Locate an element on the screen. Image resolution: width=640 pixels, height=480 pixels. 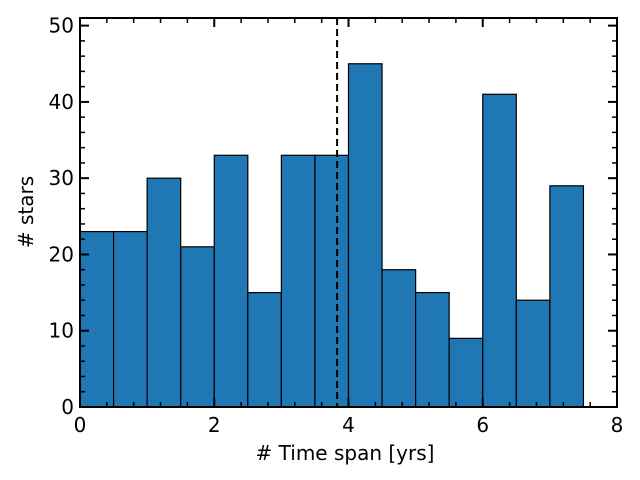
y-tick-label: 20 is located at coordinates (61, 254).